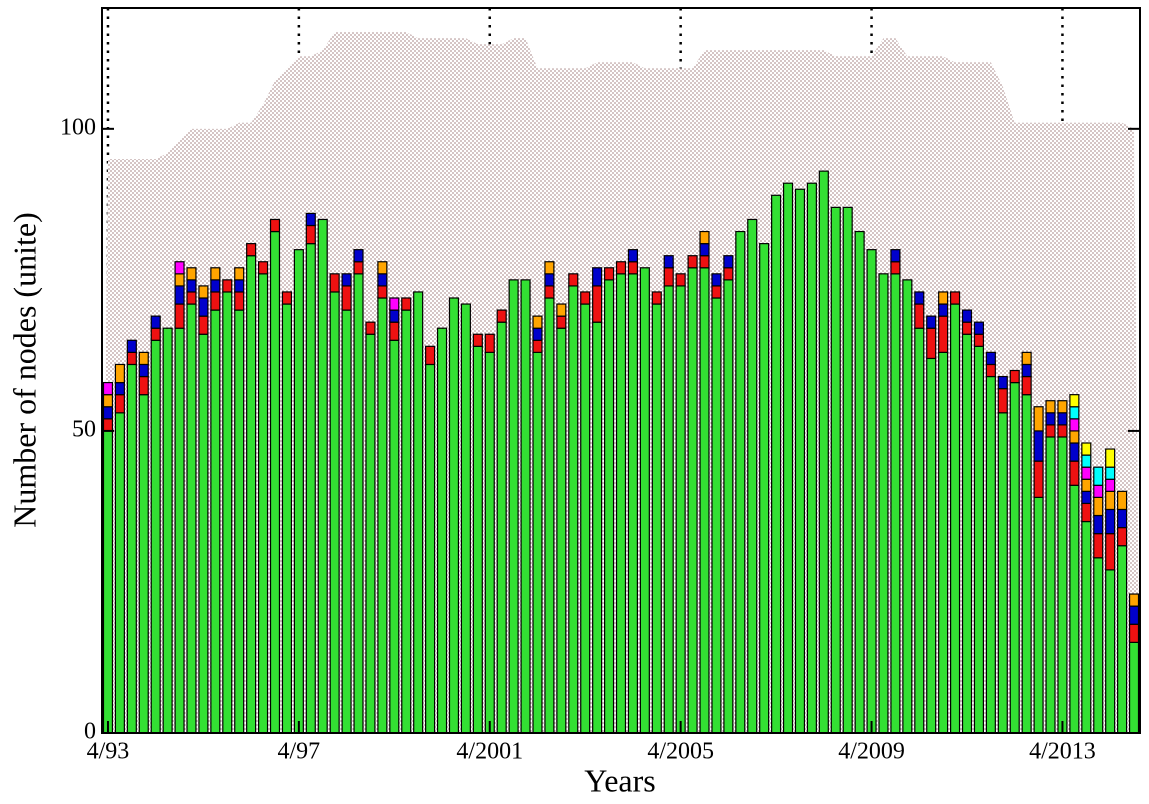 The image size is (1149, 804). I want to click on y-tick-label: 0, so click(90, 732).